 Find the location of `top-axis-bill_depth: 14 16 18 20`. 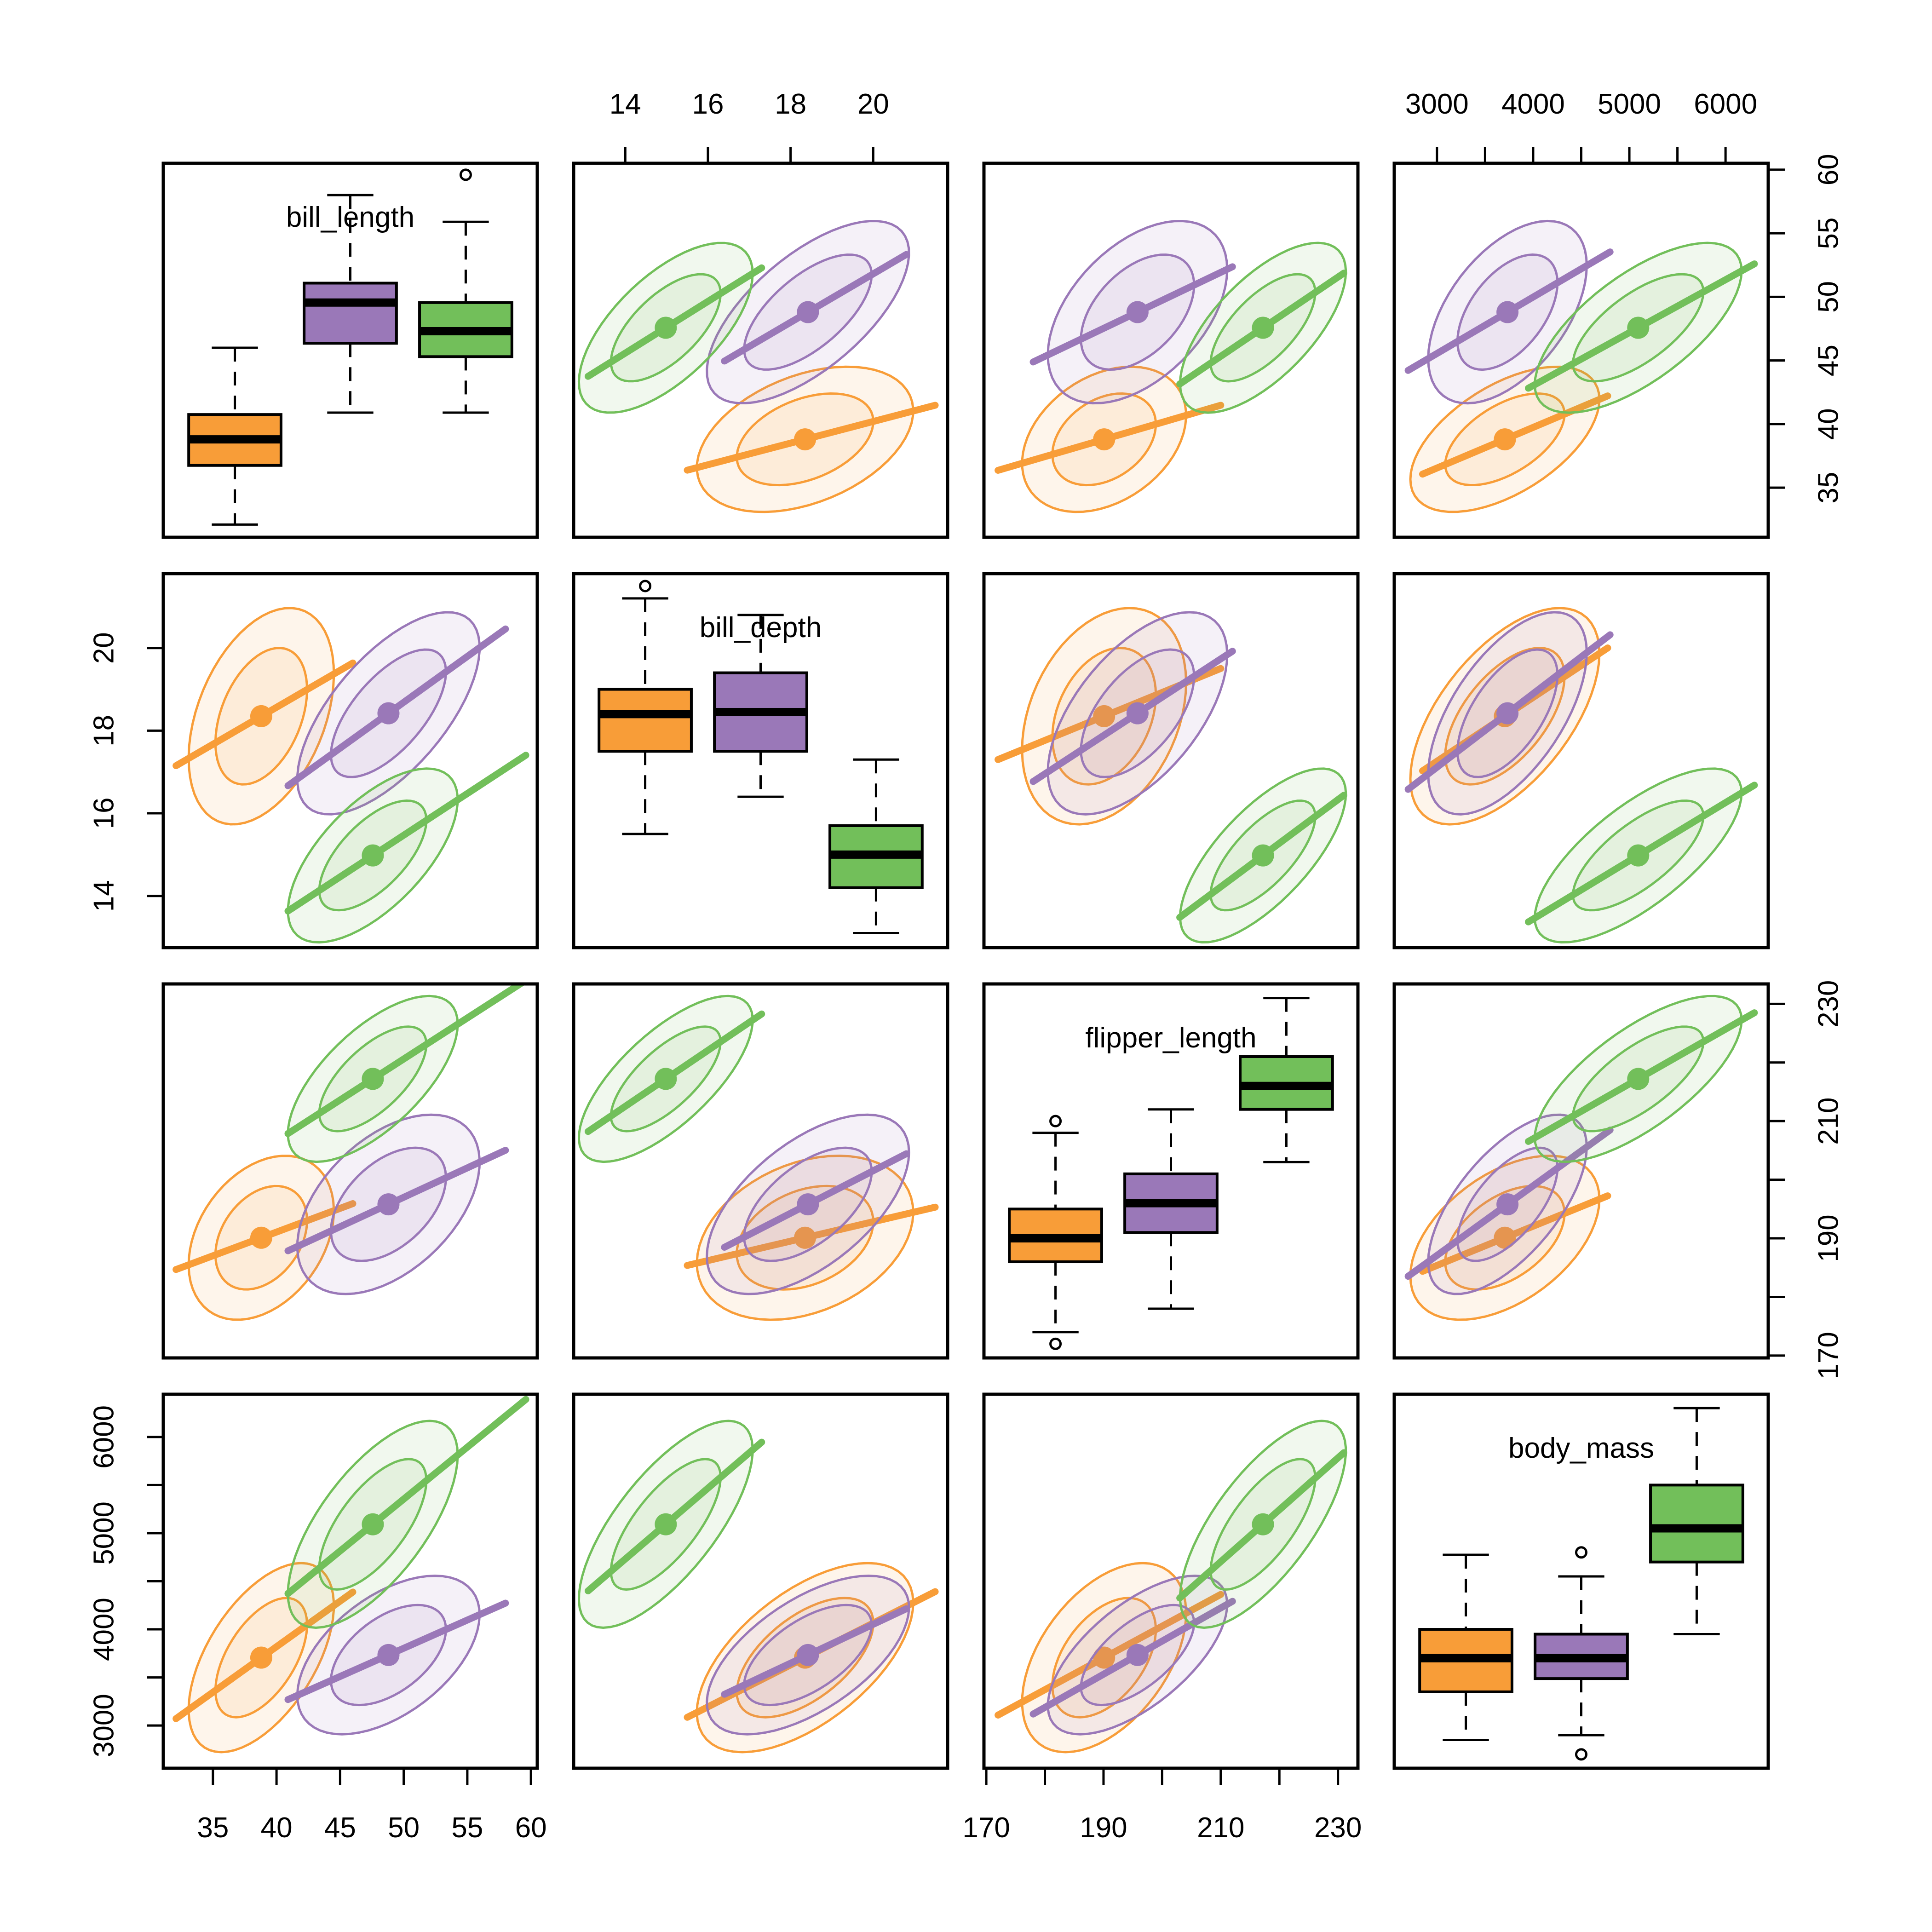

top-axis-bill_depth: 14 16 18 20 is located at coordinates (749, 126).